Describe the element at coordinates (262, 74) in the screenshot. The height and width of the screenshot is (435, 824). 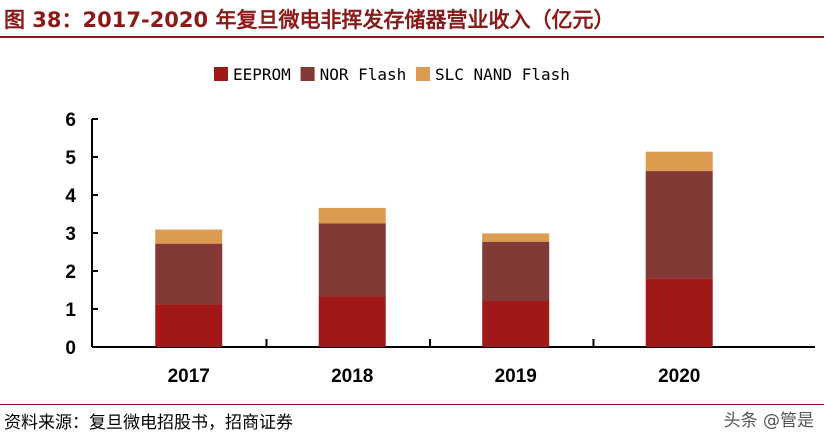
I see `legend-label: EEPROM` at that location.